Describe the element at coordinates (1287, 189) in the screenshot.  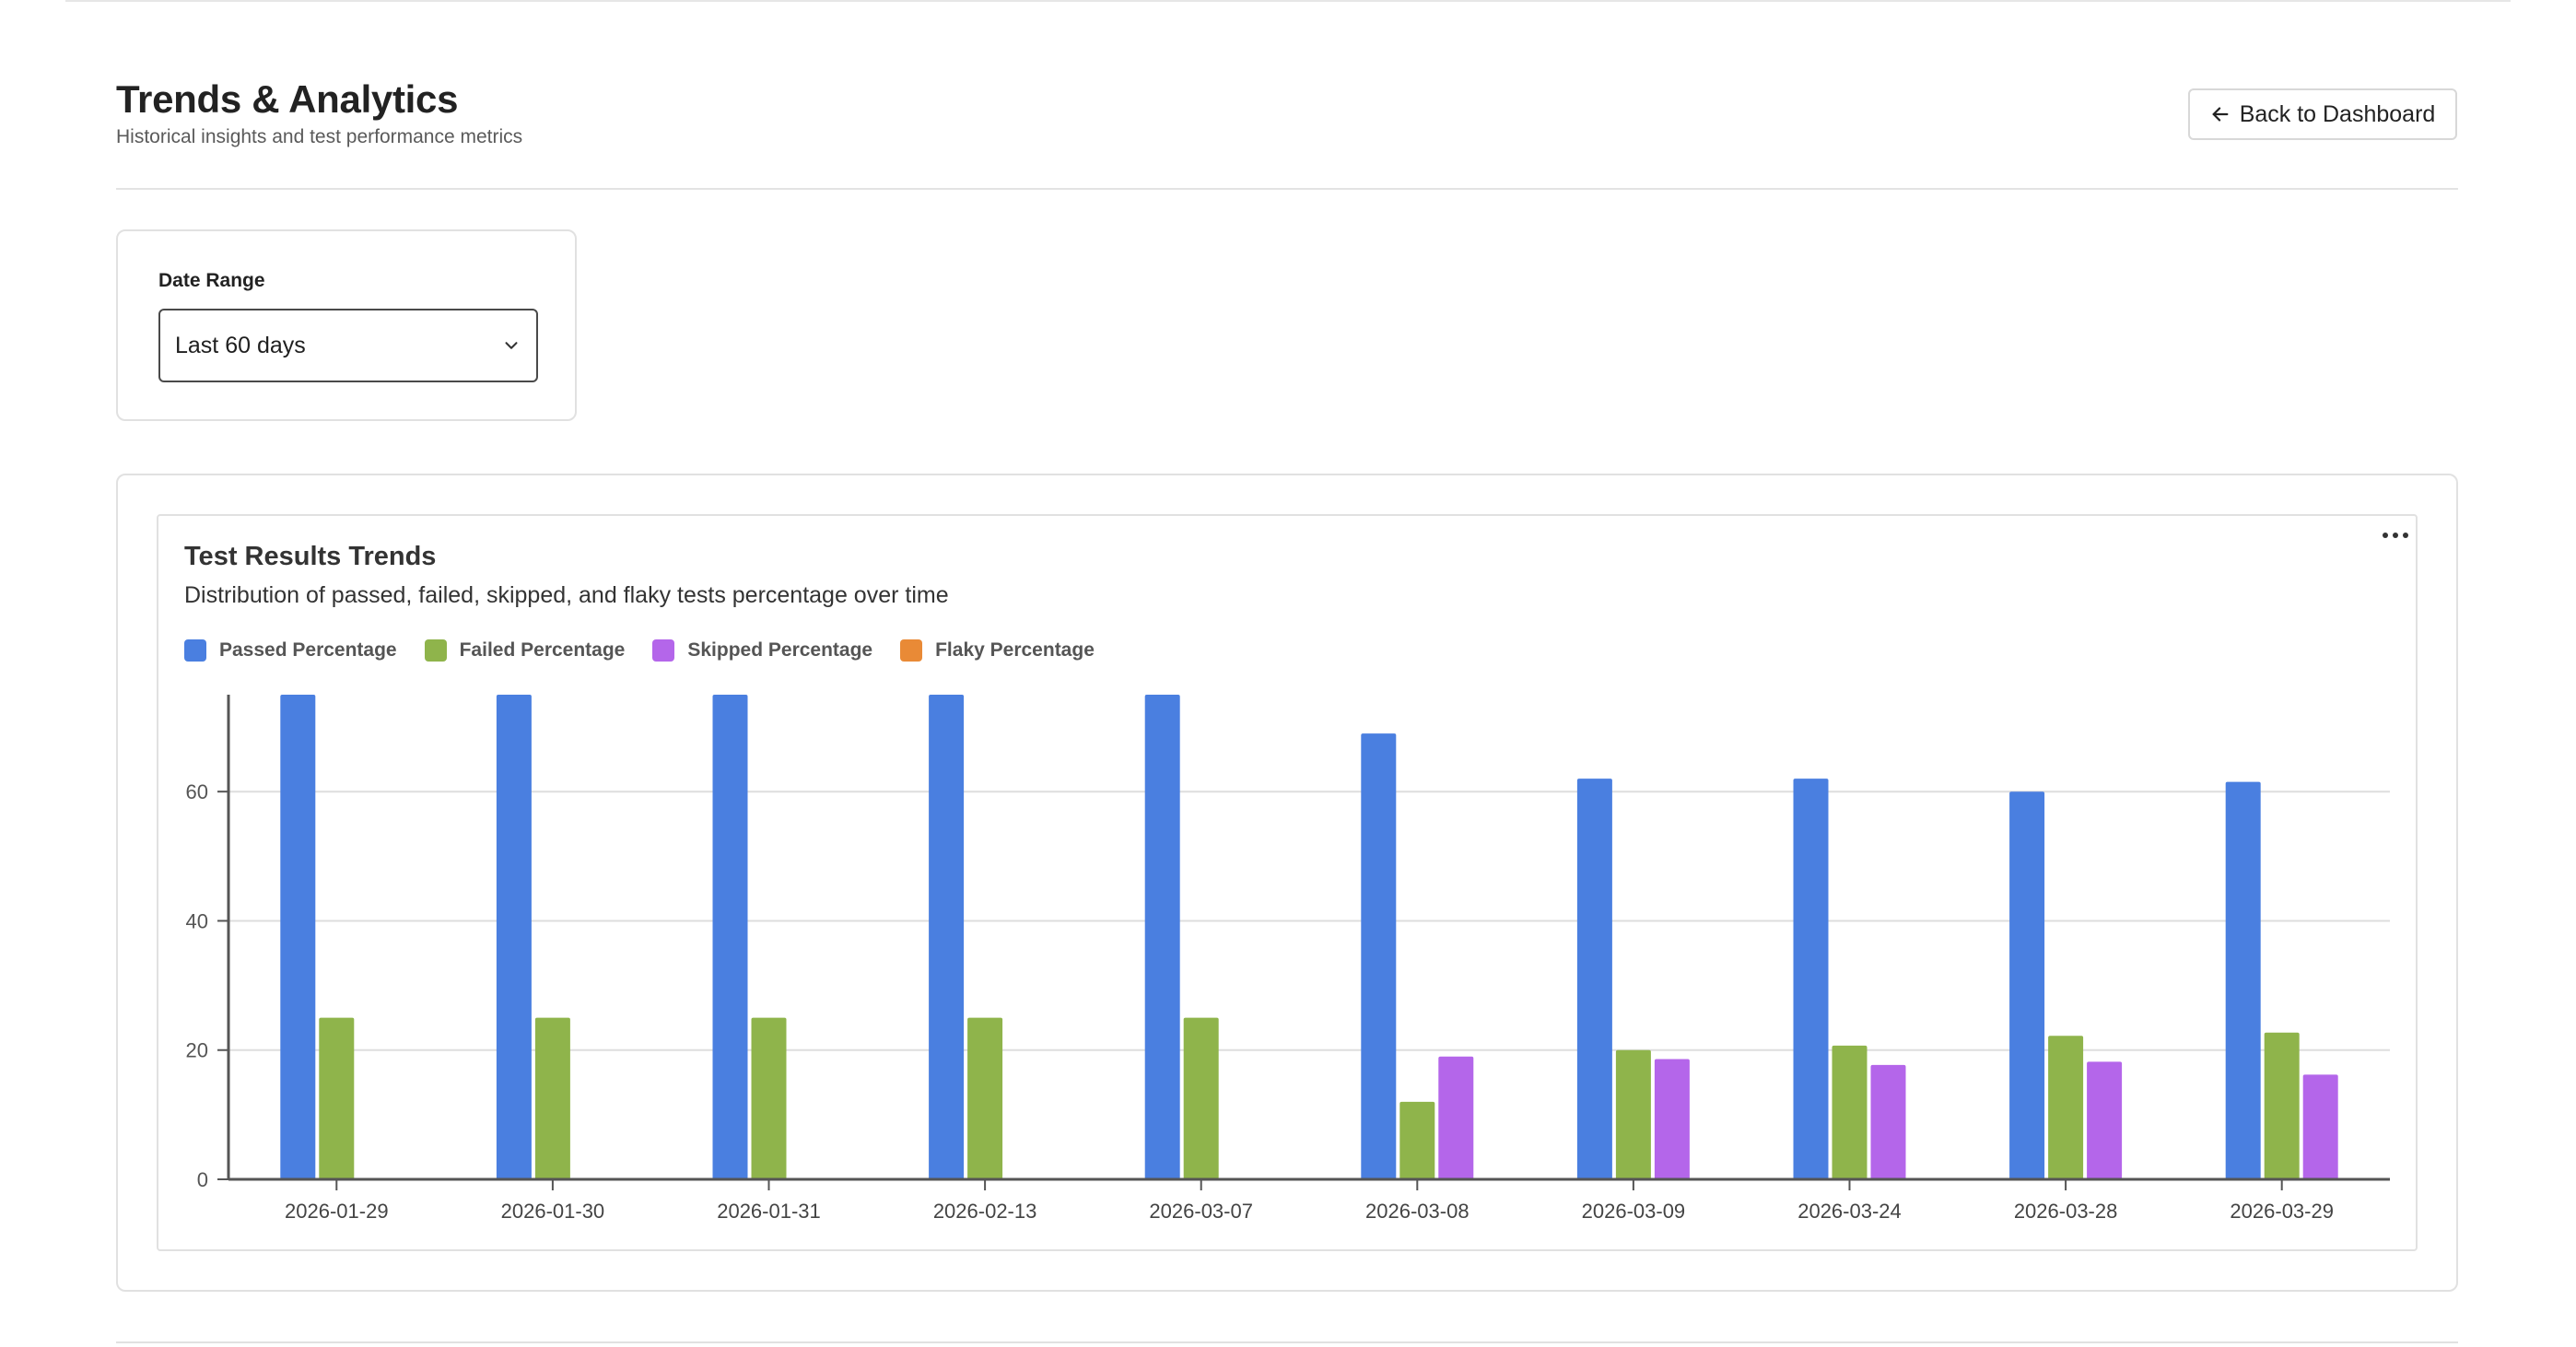
I see `header-divider` at that location.